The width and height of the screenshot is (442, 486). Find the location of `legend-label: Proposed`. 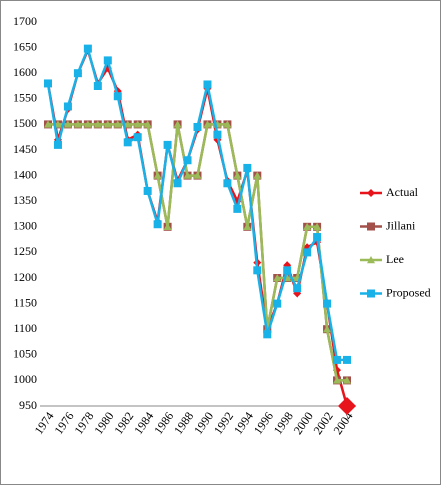

legend-label: Proposed is located at coordinates (408, 292).